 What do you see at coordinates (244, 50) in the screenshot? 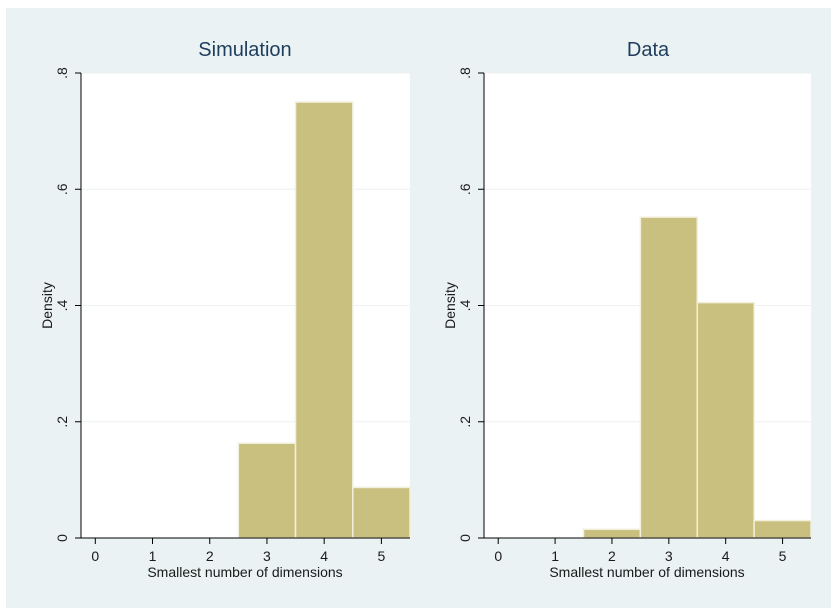
I see `chart-title: Simulation` at bounding box center [244, 50].